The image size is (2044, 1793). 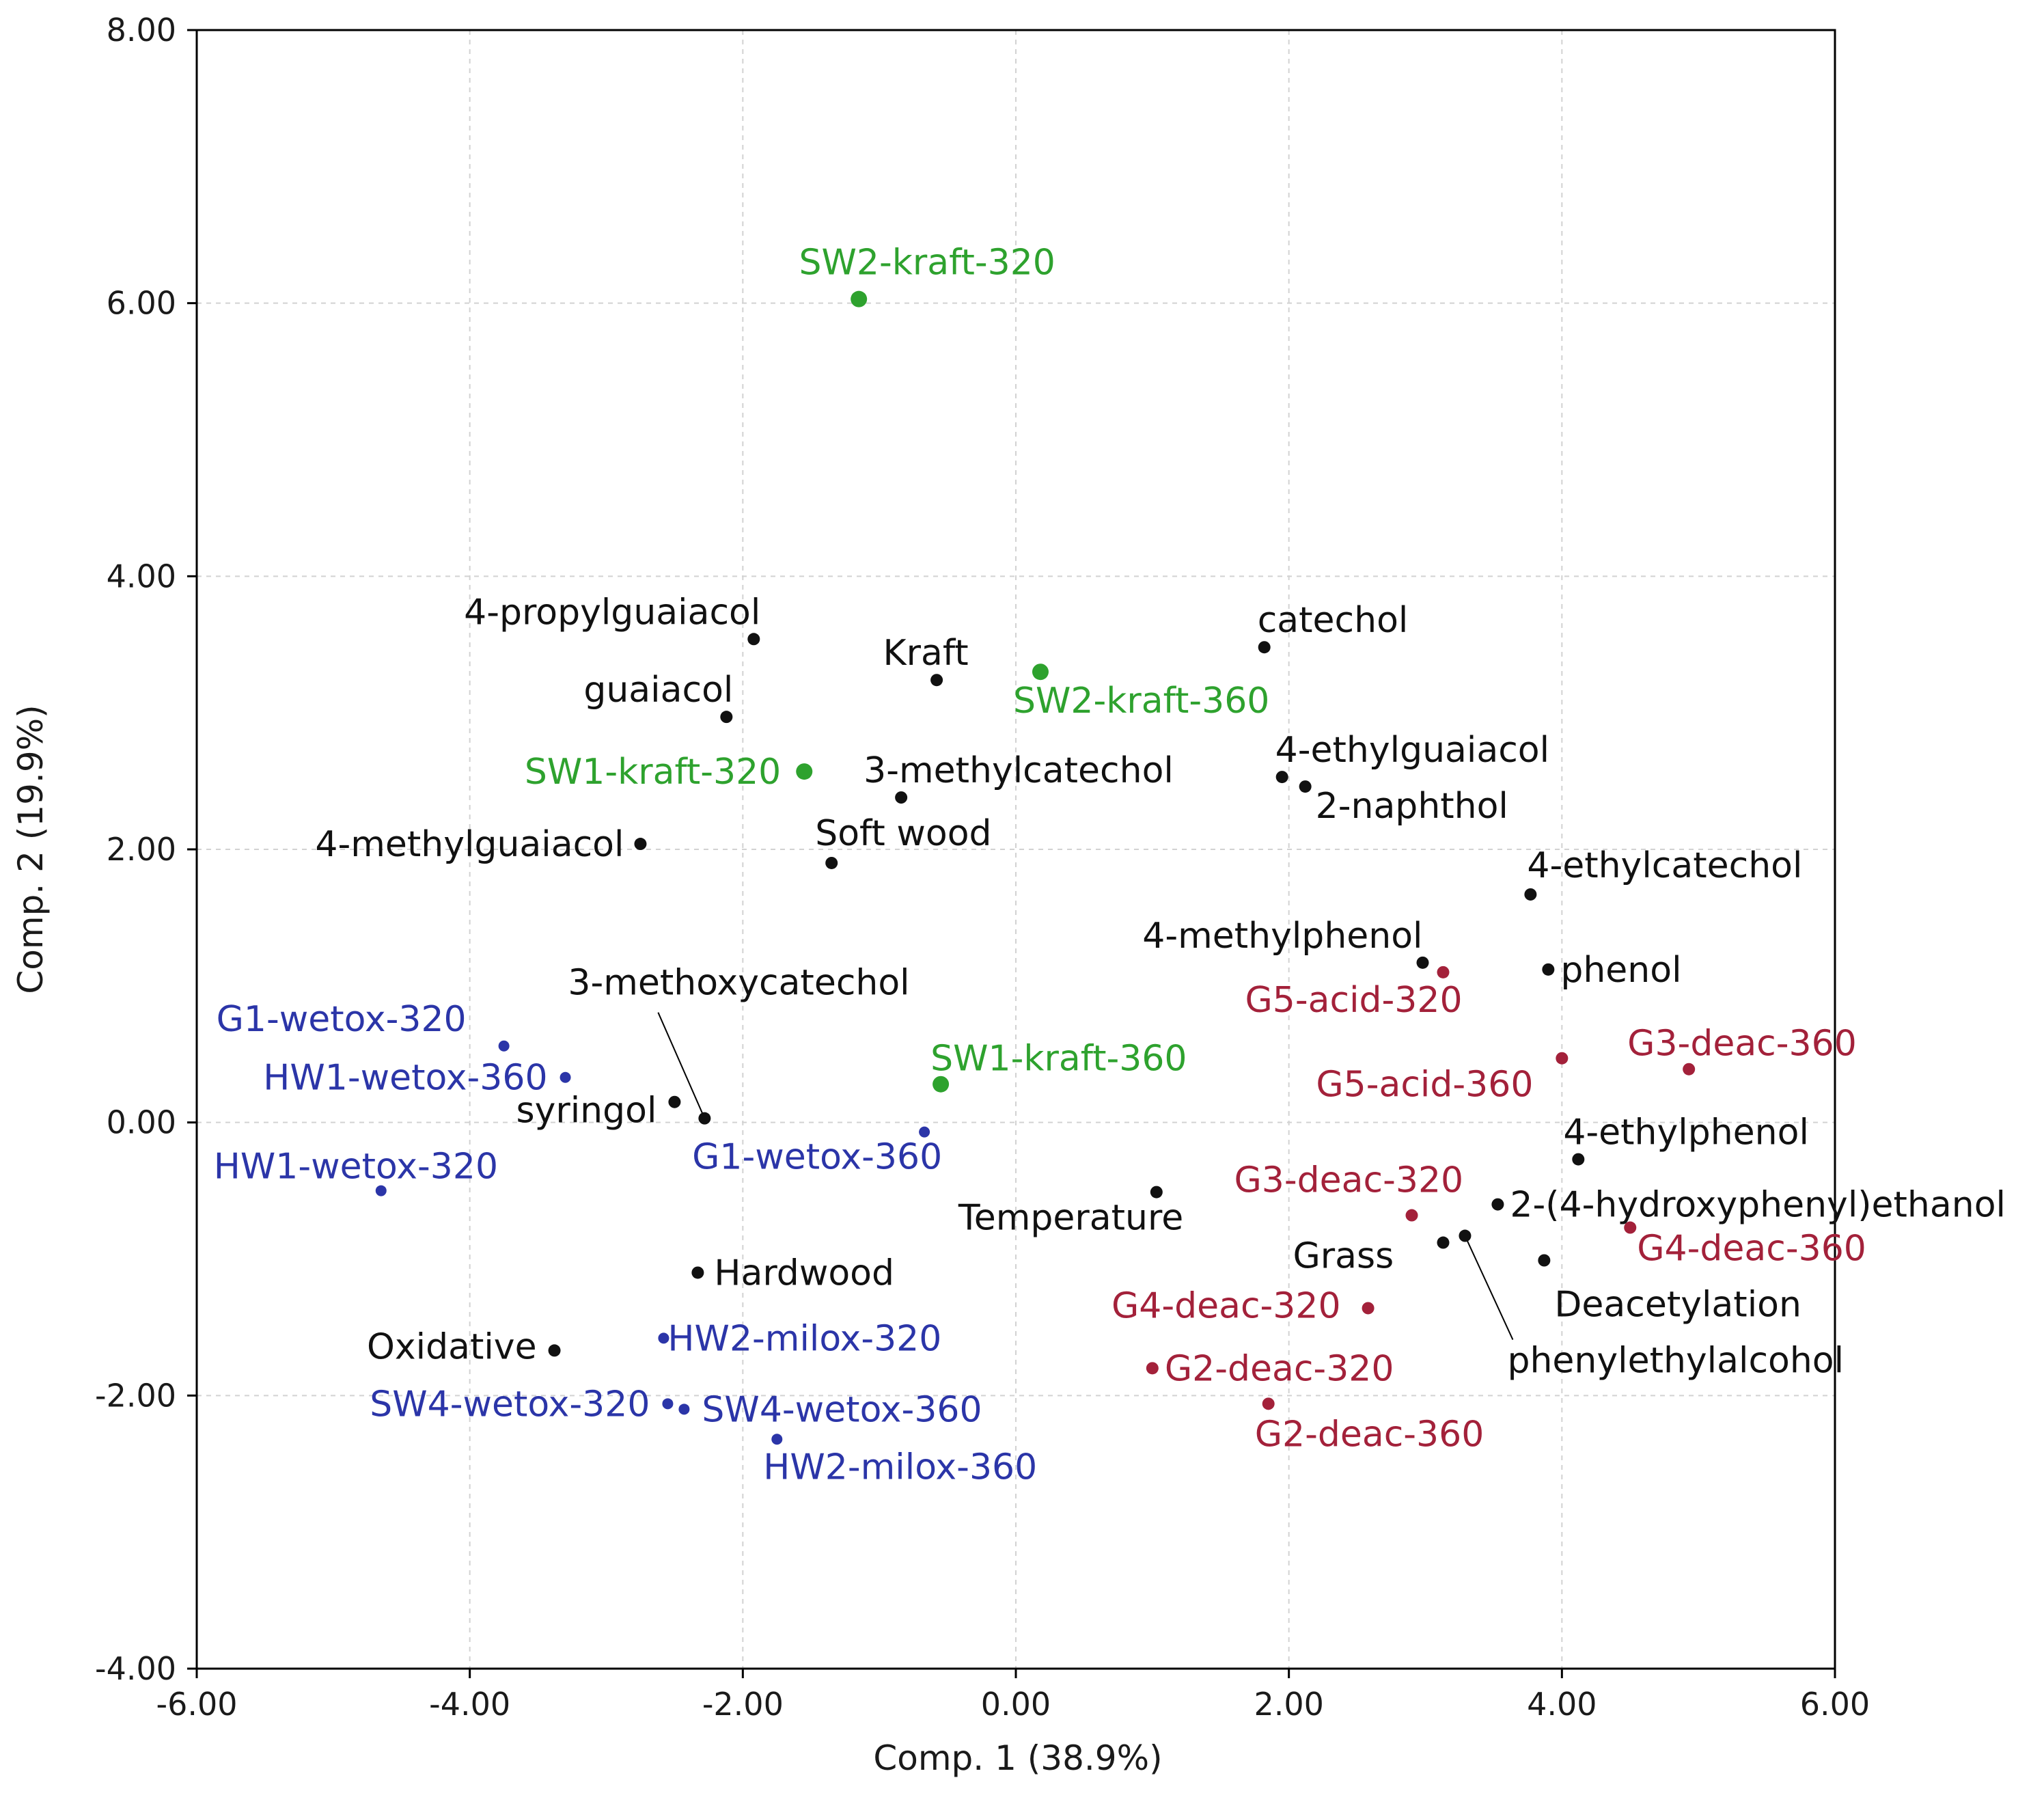 I want to click on point-guaiacol, so click(x=726, y=717).